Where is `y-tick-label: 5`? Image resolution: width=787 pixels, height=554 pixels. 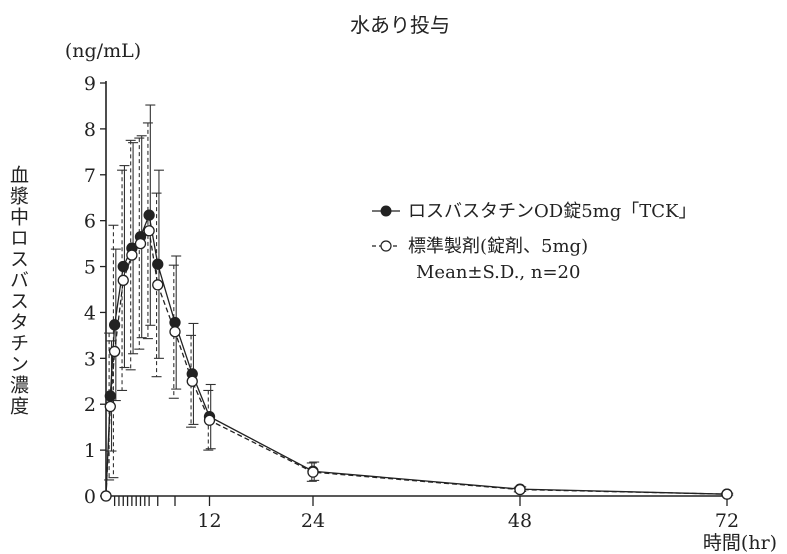 y-tick-label: 5 is located at coordinates (90, 268).